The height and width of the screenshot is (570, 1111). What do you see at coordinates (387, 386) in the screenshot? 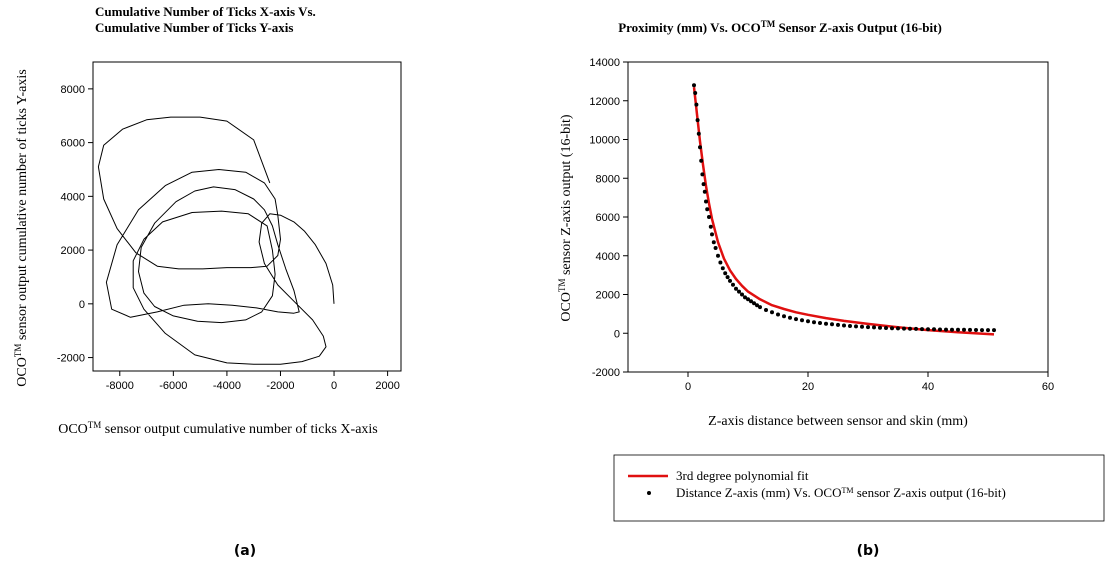
I see `x-tick-label: 2000` at bounding box center [387, 386].